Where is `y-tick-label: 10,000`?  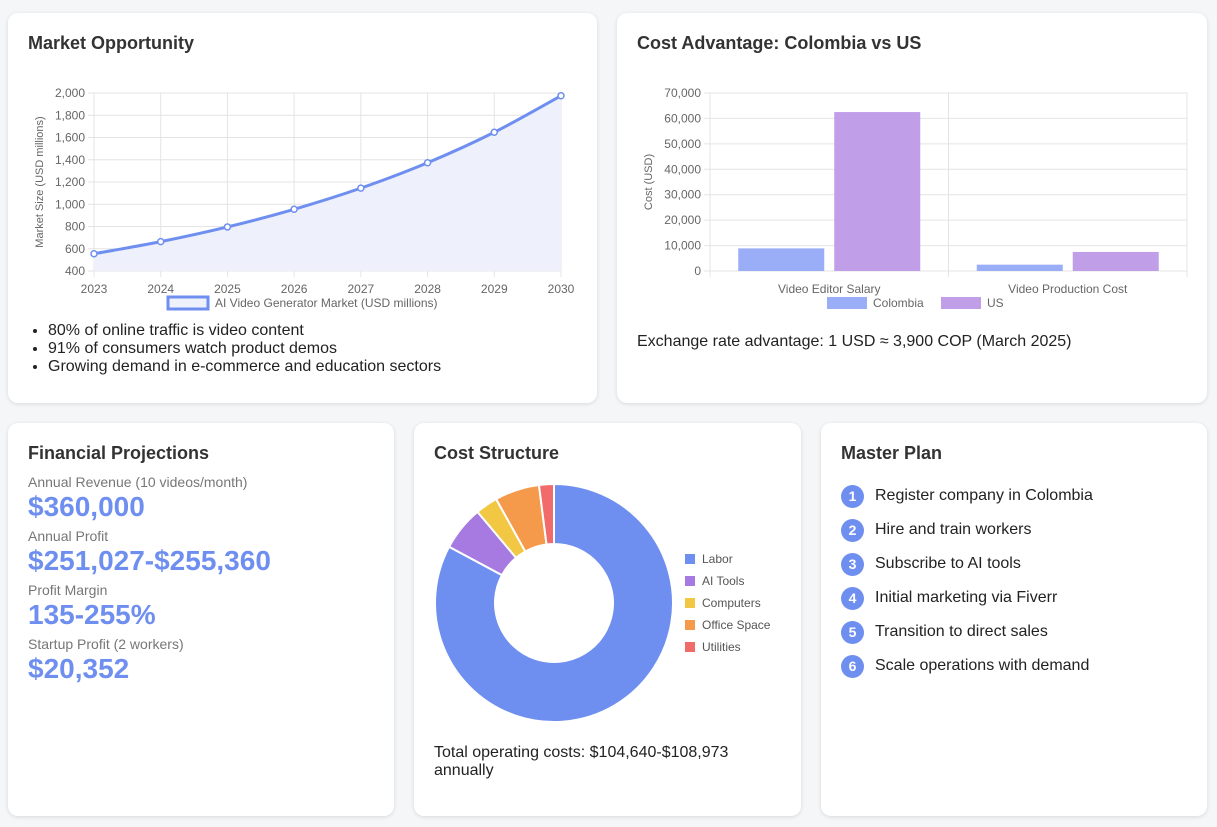 y-tick-label: 10,000 is located at coordinates (682, 246).